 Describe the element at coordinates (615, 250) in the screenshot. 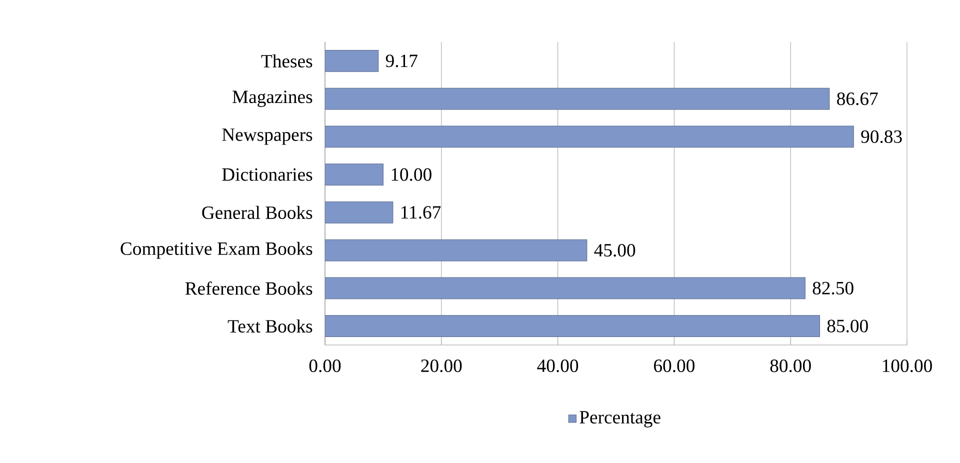

I see `data-label: 45.00` at that location.